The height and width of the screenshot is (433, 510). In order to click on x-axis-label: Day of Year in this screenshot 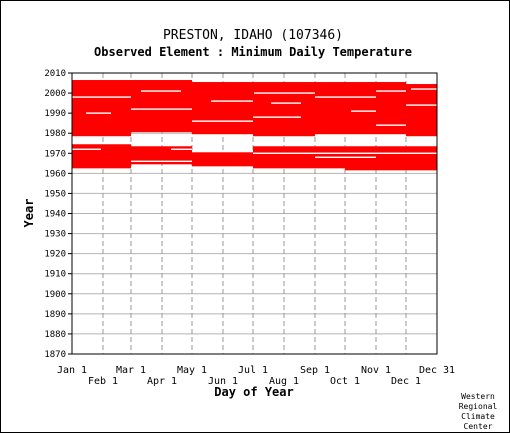, I will do `click(253, 392)`.